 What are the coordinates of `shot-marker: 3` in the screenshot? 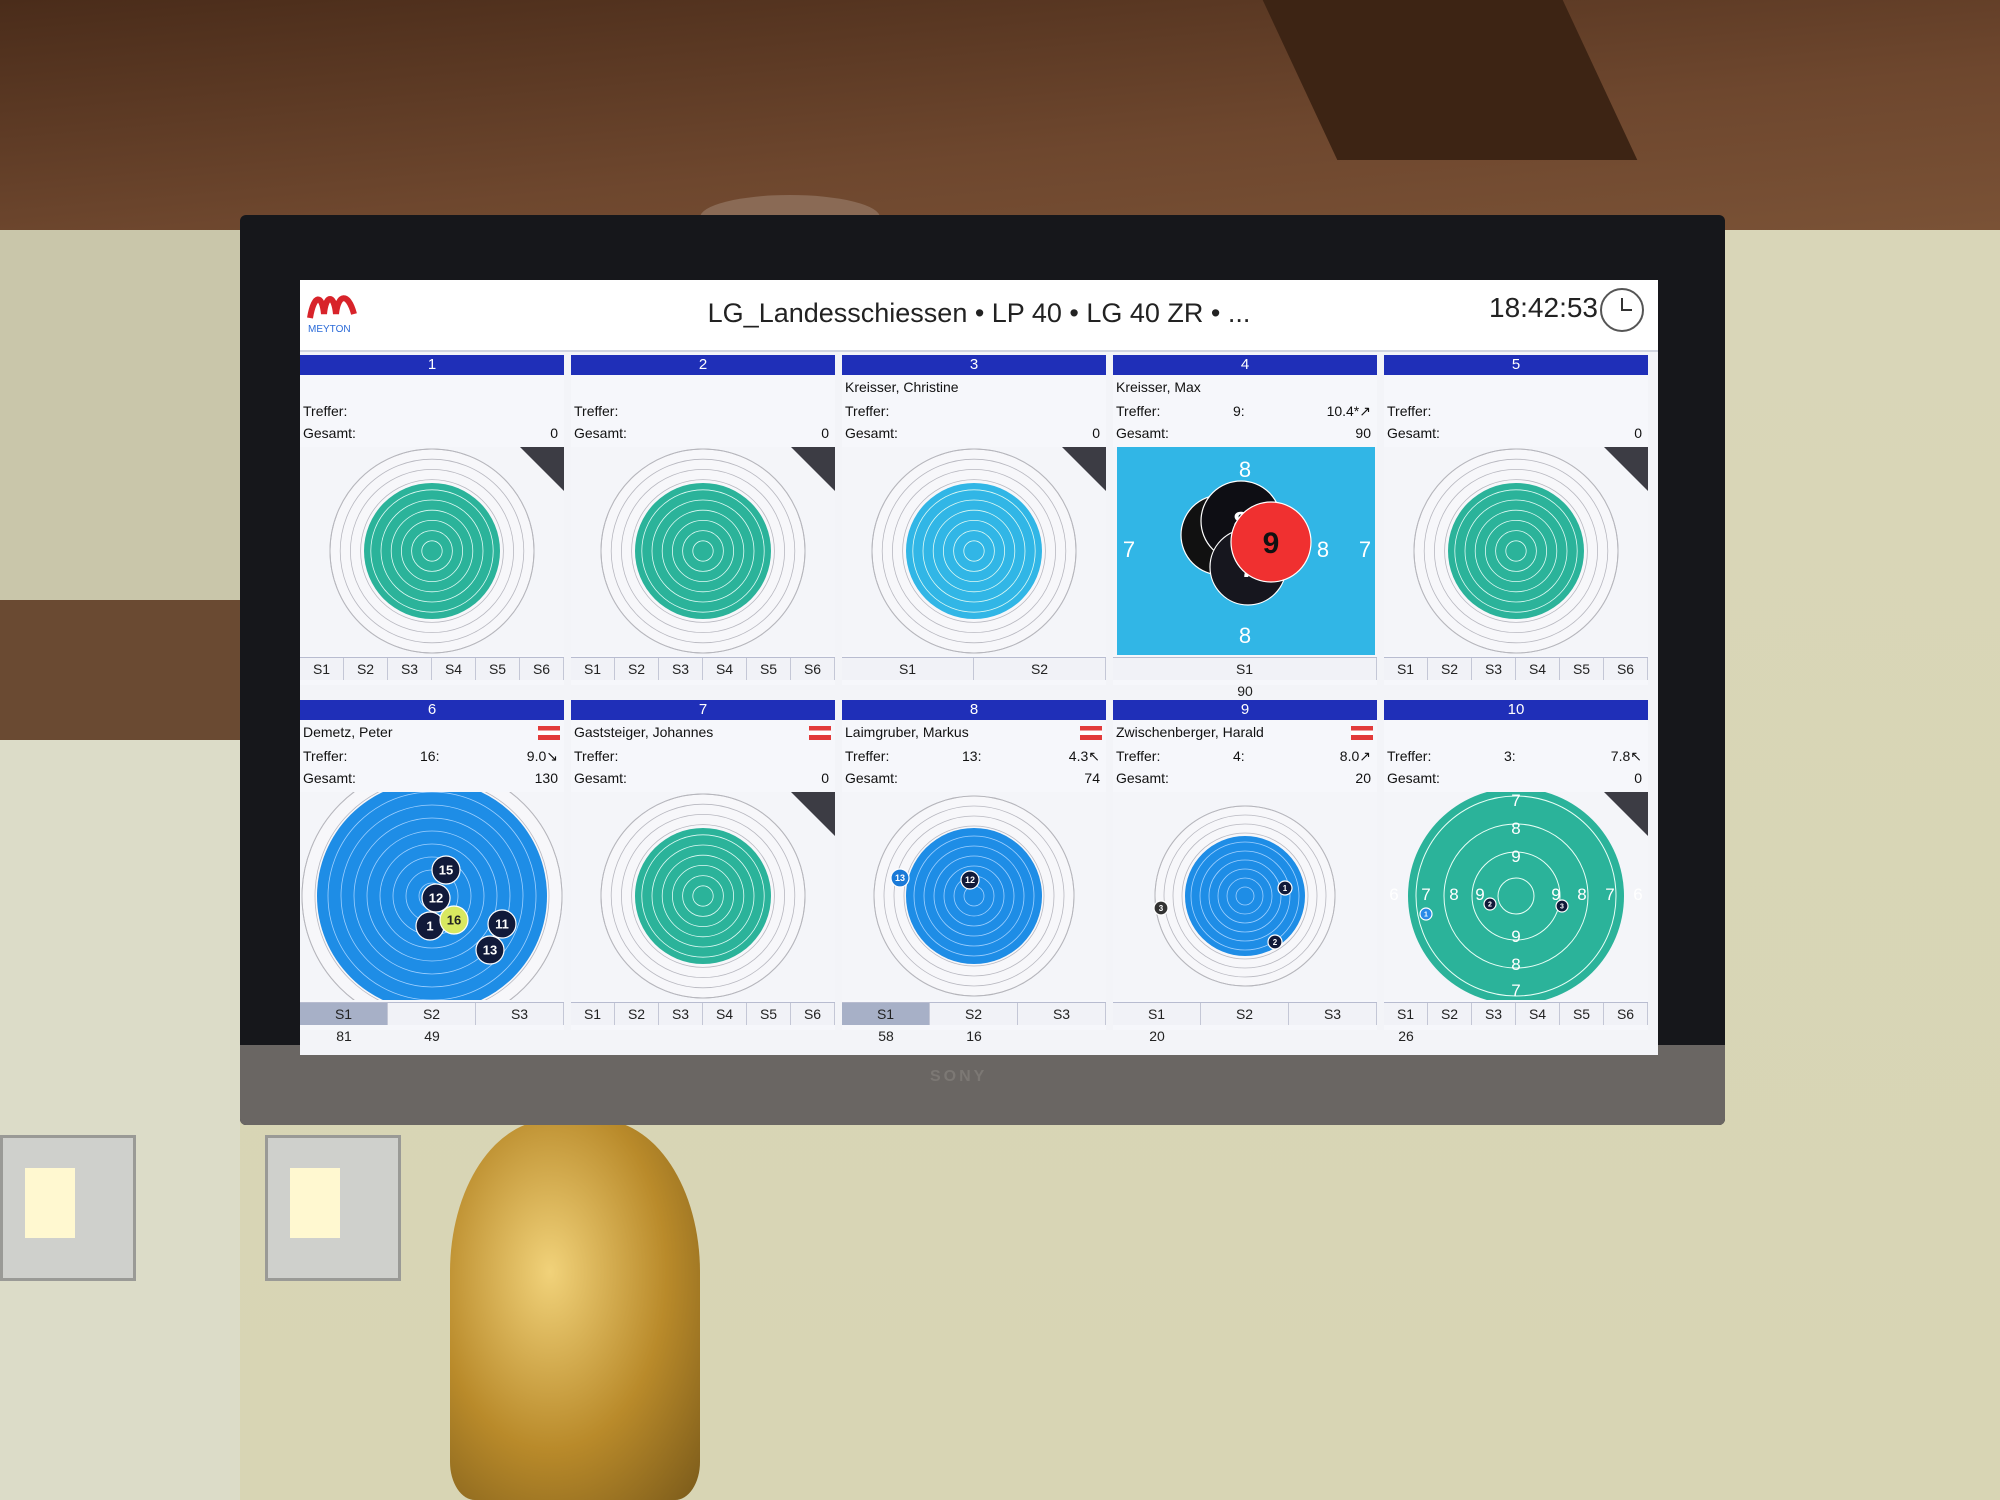 It's located at (1161, 908).